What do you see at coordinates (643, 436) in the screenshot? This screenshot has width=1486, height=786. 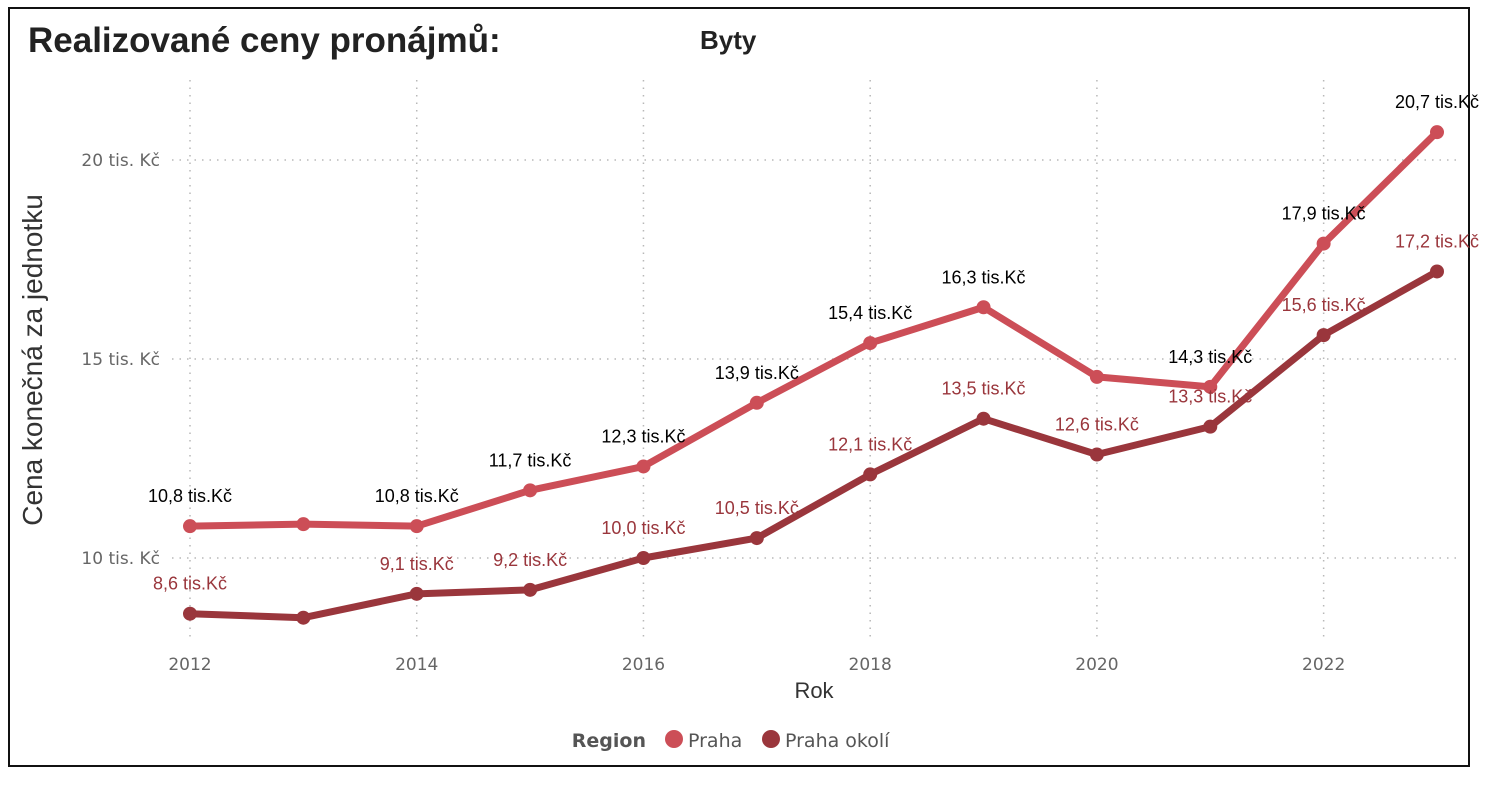 I see `data-label: 12,3 tis.Kč` at bounding box center [643, 436].